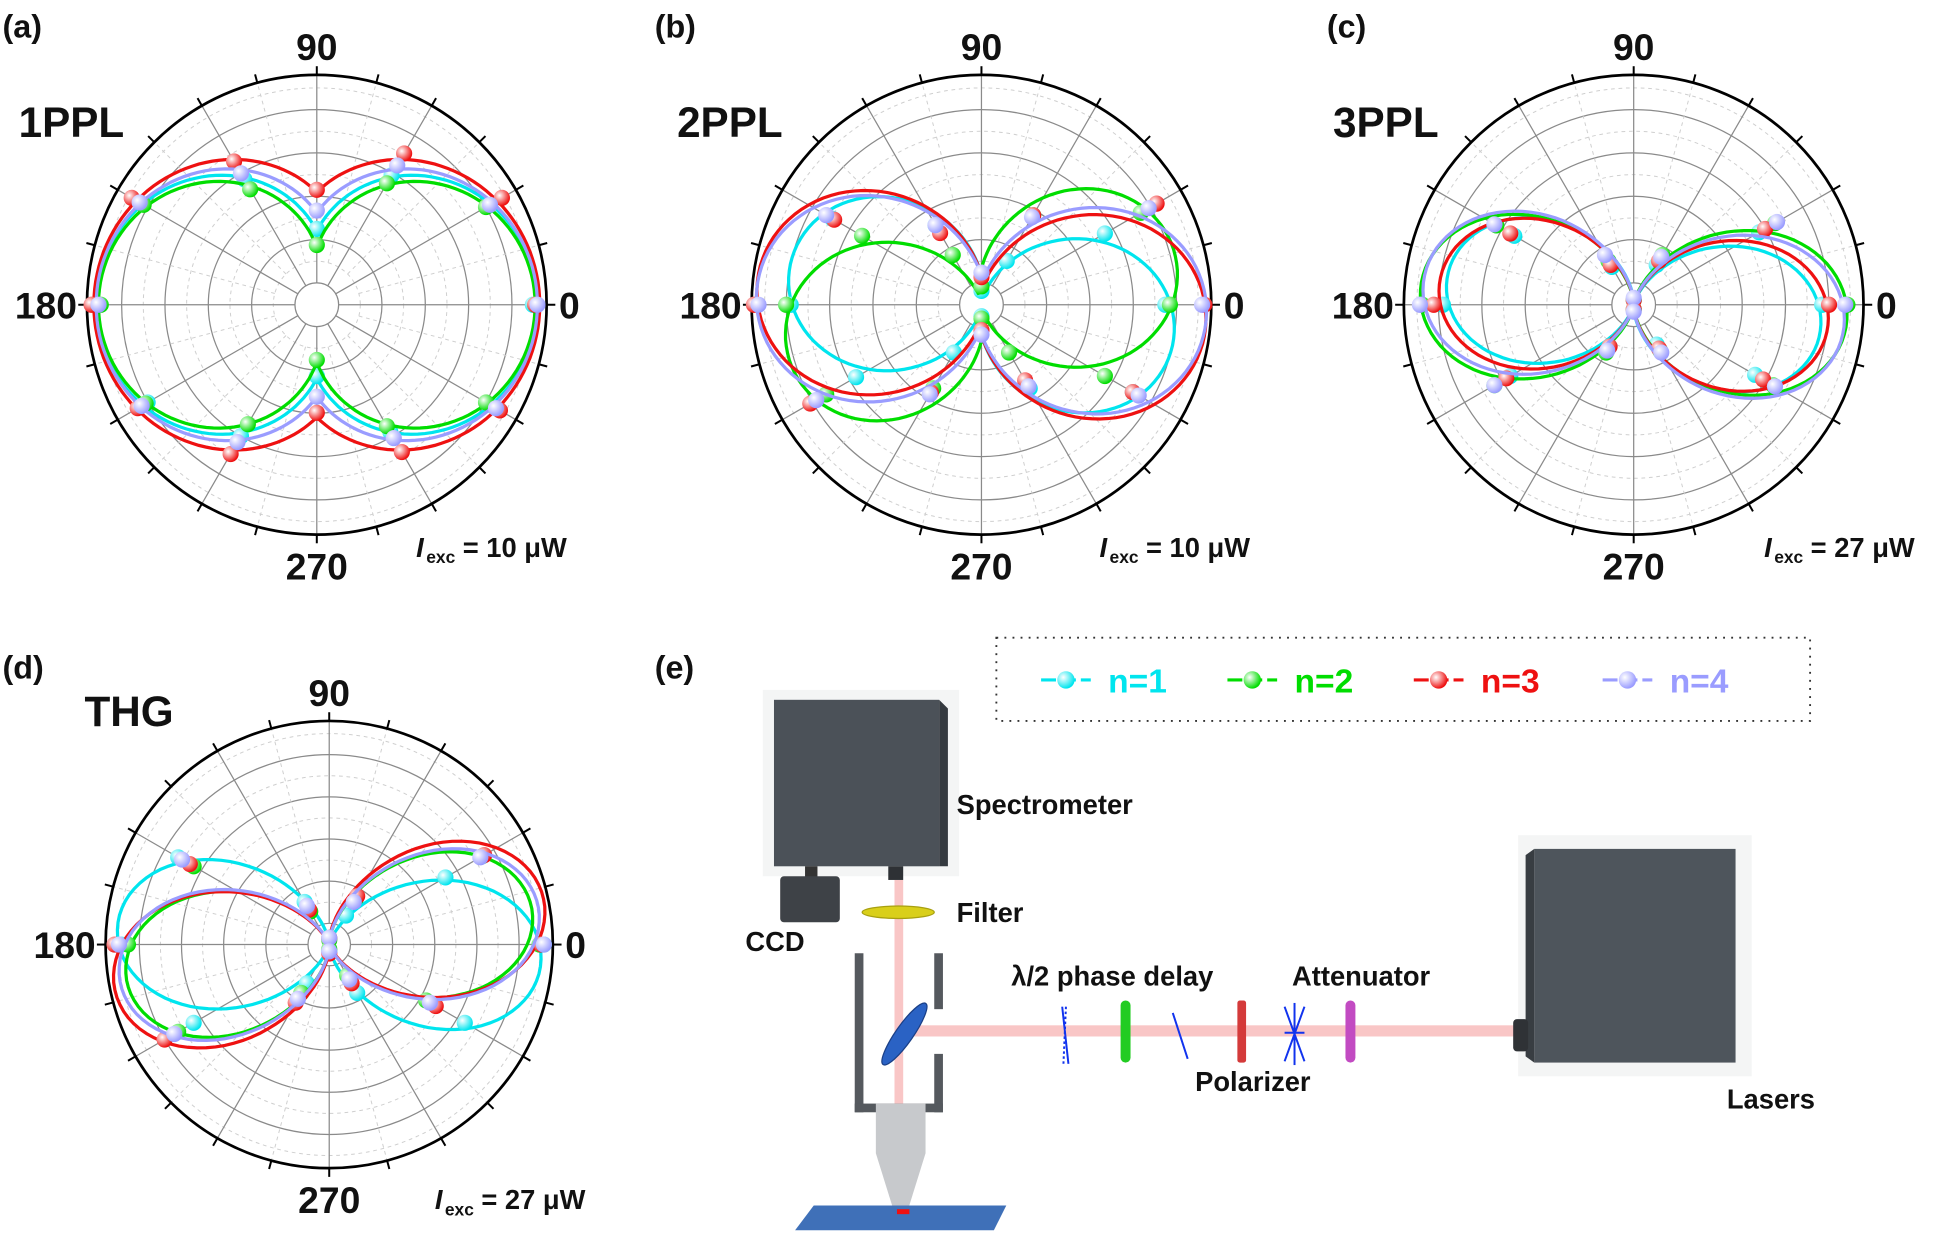  Describe the element at coordinates (856, 783) in the screenshot. I see `spectrometer-box` at that location.